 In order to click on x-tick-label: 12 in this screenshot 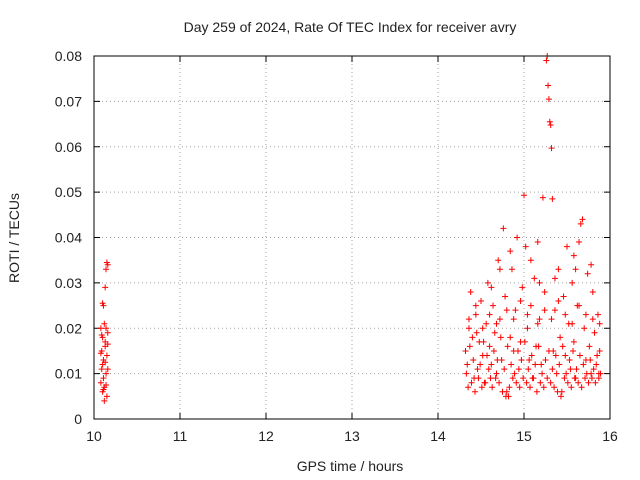, I will do `click(266, 436)`.